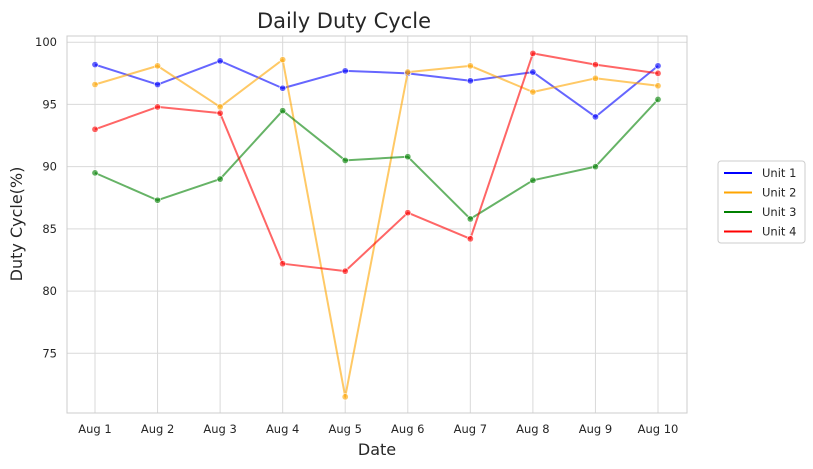  I want to click on x-tick-label: Aug 4, so click(282, 429).